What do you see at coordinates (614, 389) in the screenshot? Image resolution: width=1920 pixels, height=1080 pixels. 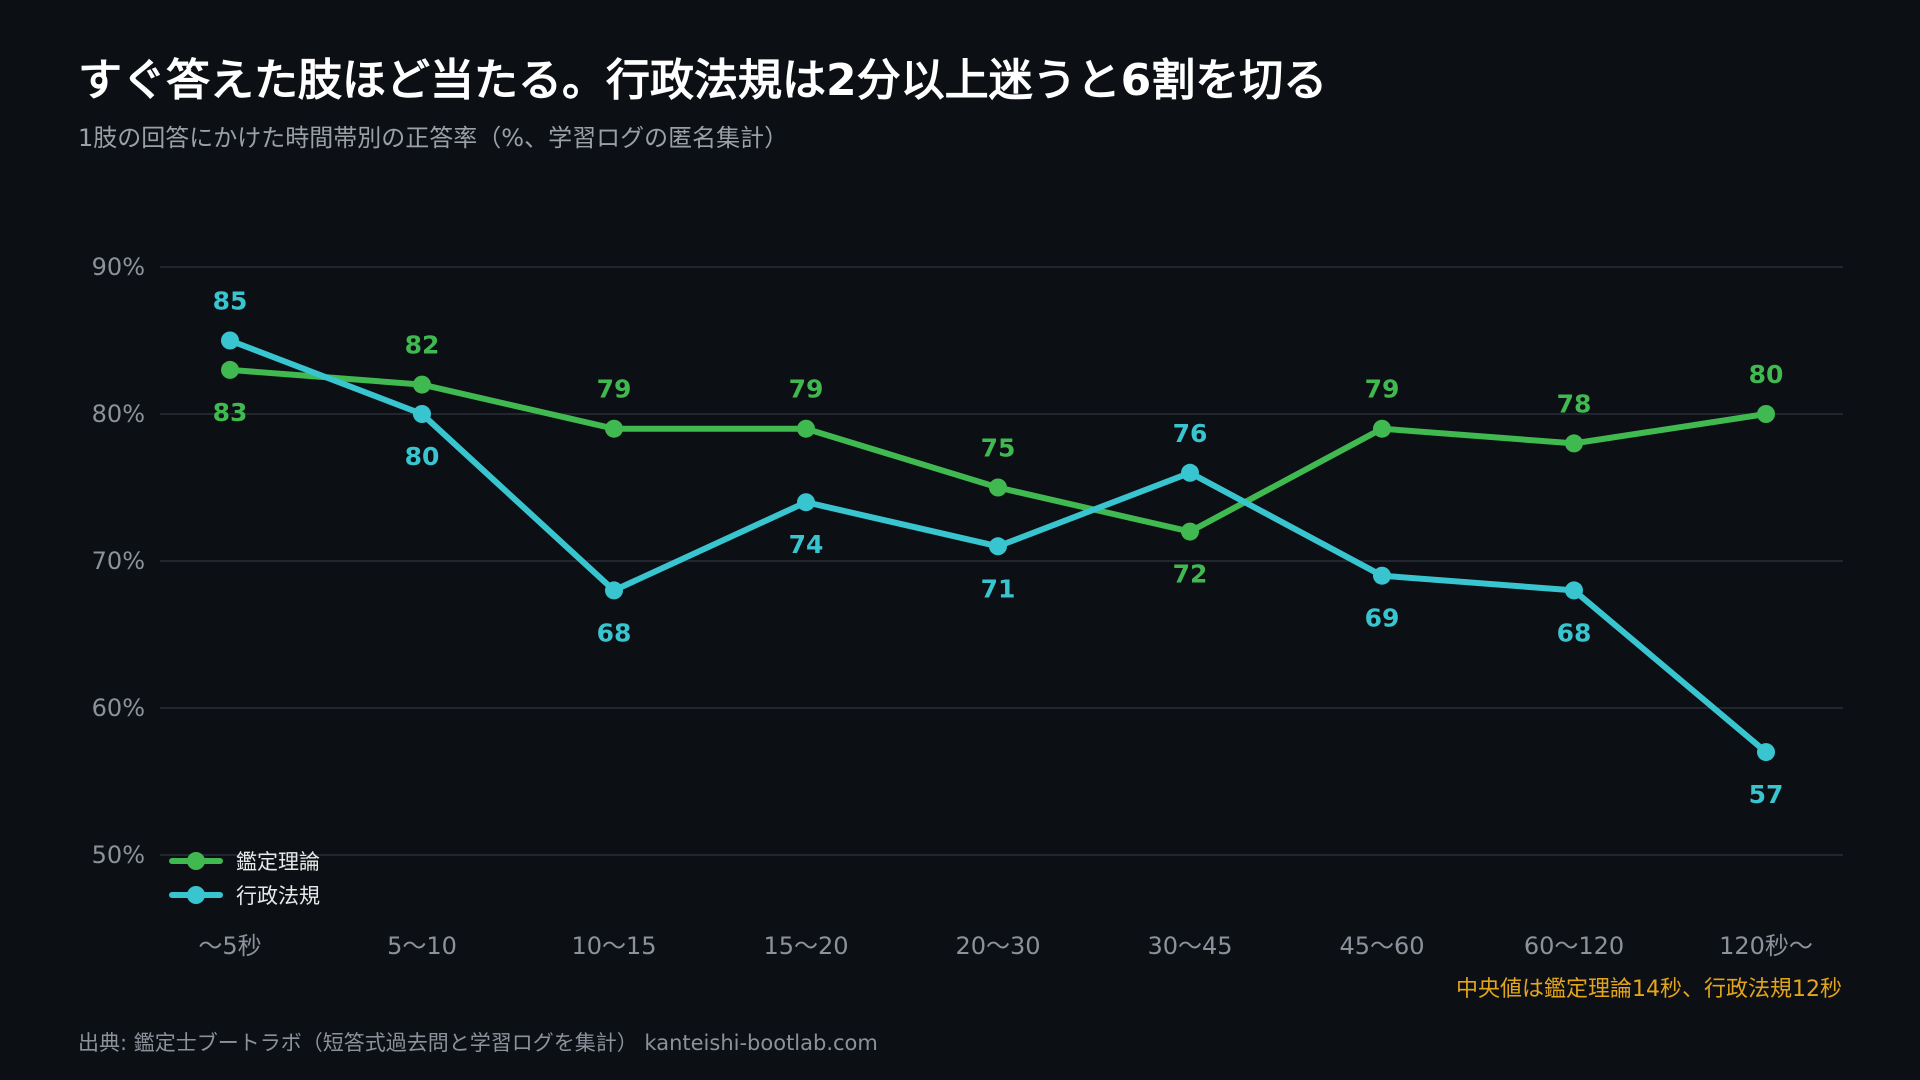 I see `data-label-0-2: 79` at bounding box center [614, 389].